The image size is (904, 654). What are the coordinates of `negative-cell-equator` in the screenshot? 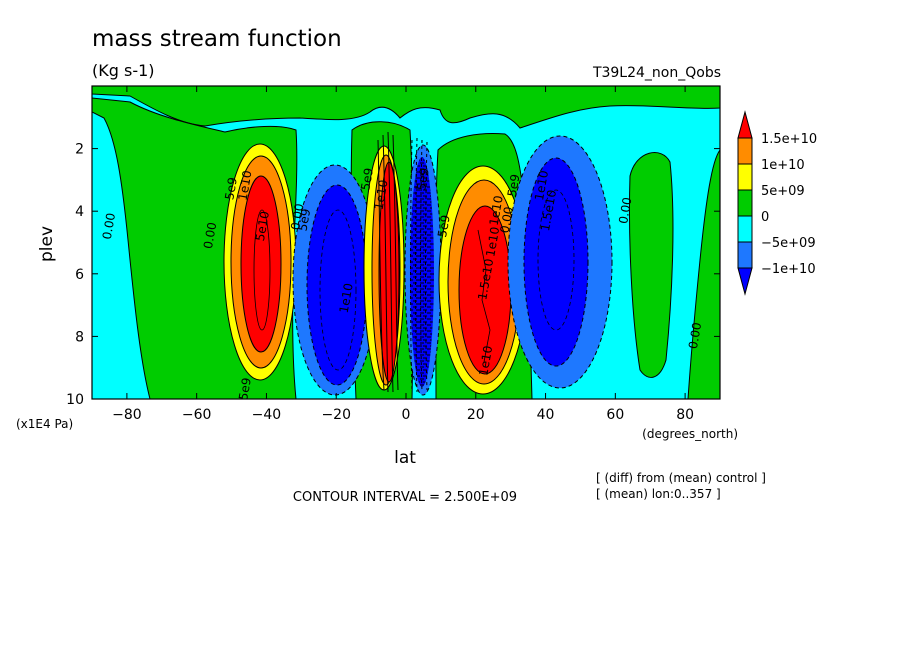 It's located at (423, 270).